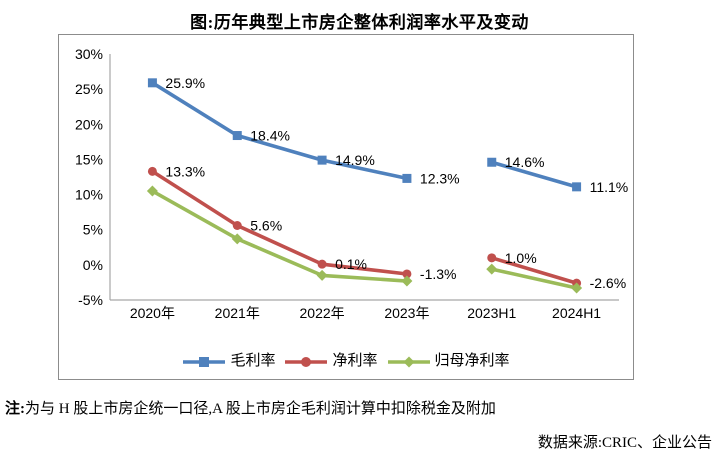 The height and width of the screenshot is (461, 719). I want to click on data-point-label: 0.1%, so click(351, 264).